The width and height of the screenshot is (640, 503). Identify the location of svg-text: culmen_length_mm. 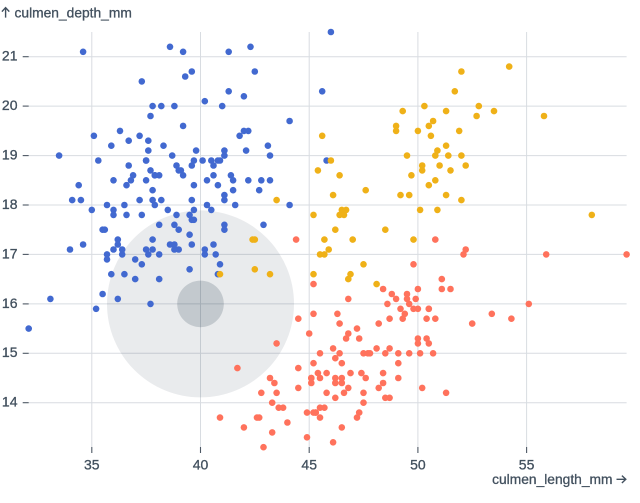
(552, 479).